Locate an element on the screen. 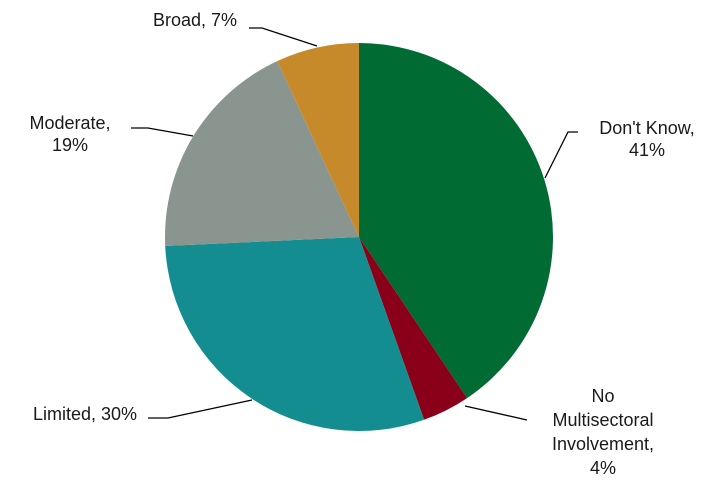 The height and width of the screenshot is (481, 713). pie-slice-broad is located at coordinates (318, 140).